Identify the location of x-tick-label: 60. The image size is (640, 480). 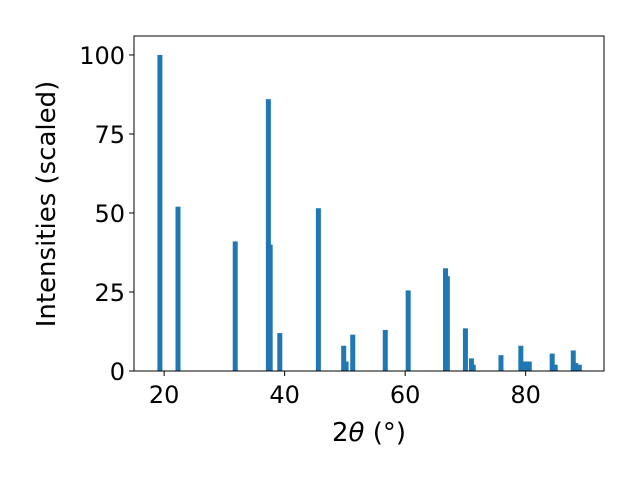
(405, 395).